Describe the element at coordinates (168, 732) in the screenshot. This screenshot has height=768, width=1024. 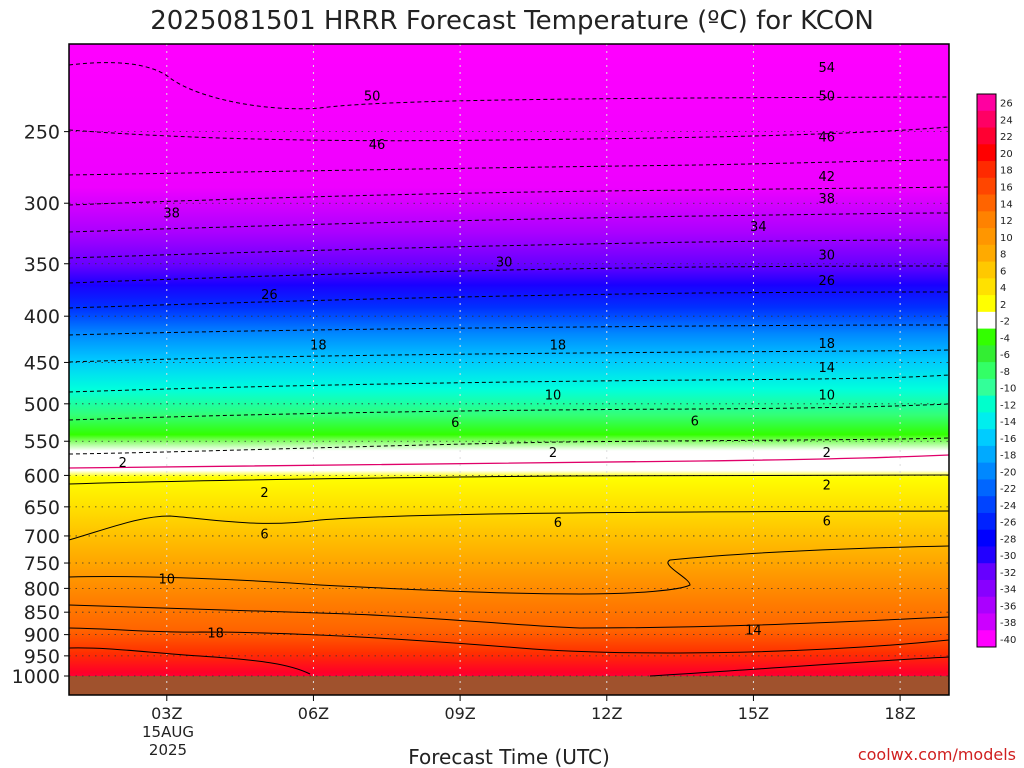
I see `x-date-day: 15AUG` at that location.